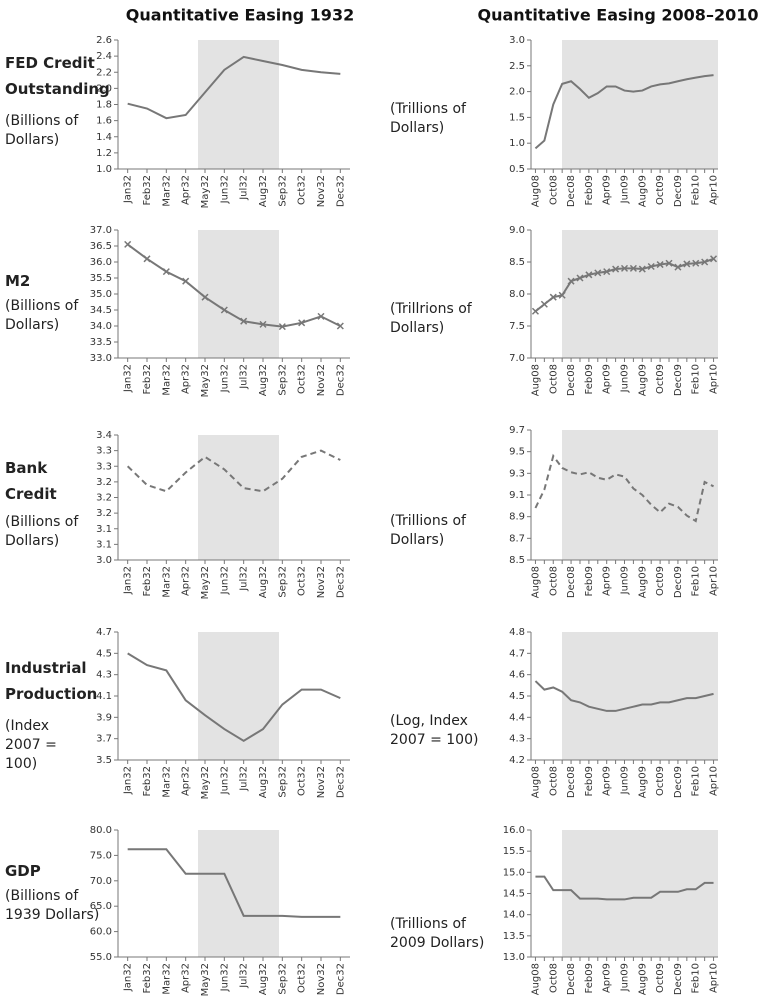  Describe the element at coordinates (240, 15) in the screenshot. I see `column-title: Quantitative Easing 1932` at that location.